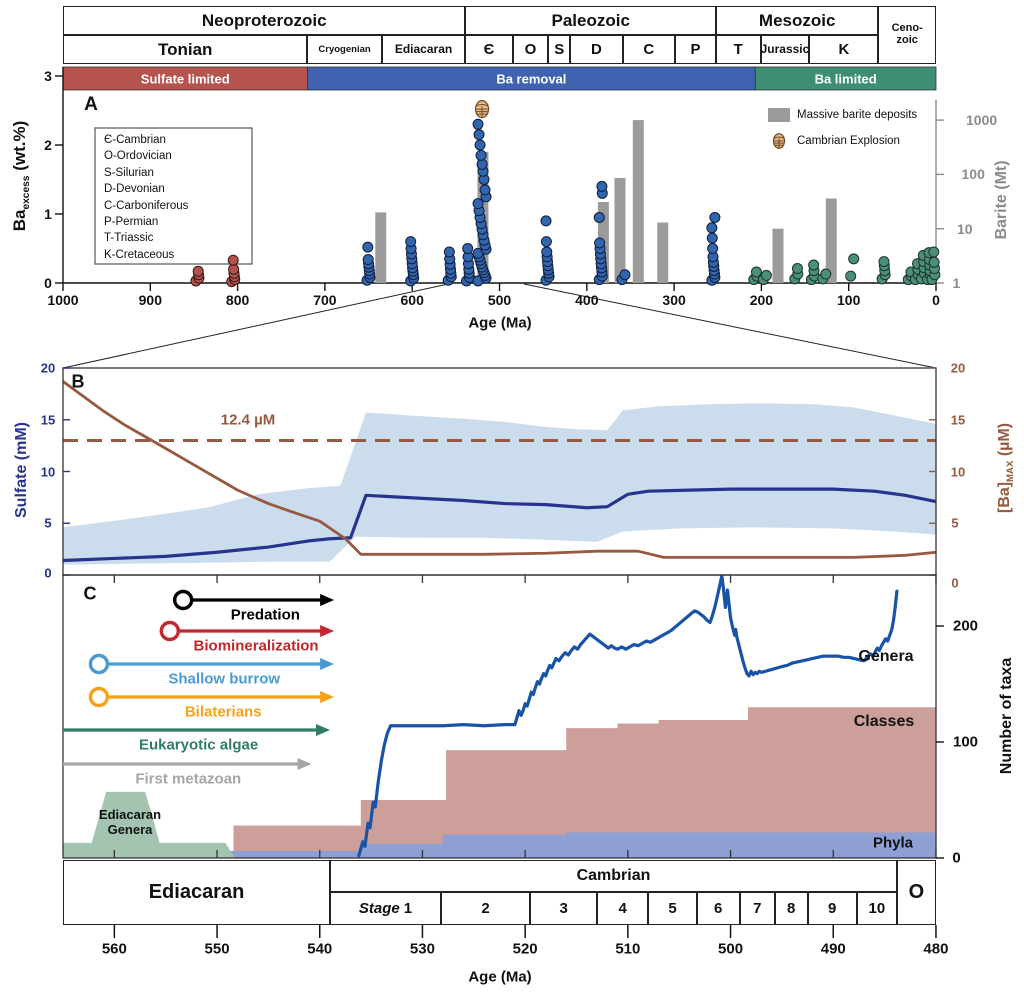 The height and width of the screenshot is (992, 1024). I want to click on era-label: Paleozoic, so click(590, 20).